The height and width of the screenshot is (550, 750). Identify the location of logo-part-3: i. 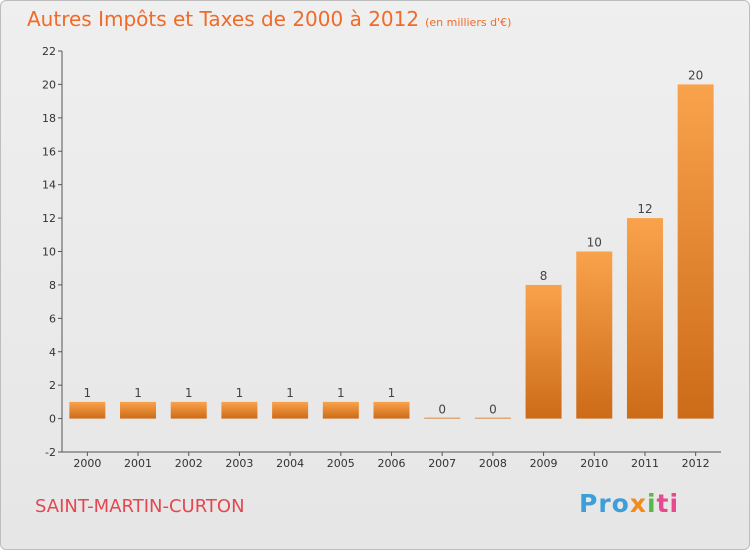
(651, 503).